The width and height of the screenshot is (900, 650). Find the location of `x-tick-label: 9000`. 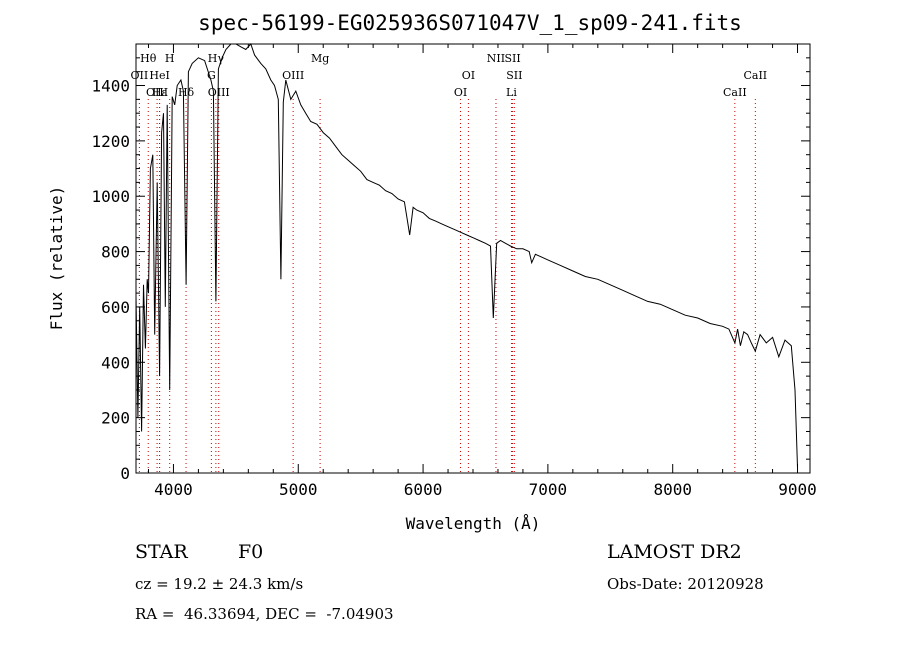

x-tick-label: 9000 is located at coordinates (797, 489).